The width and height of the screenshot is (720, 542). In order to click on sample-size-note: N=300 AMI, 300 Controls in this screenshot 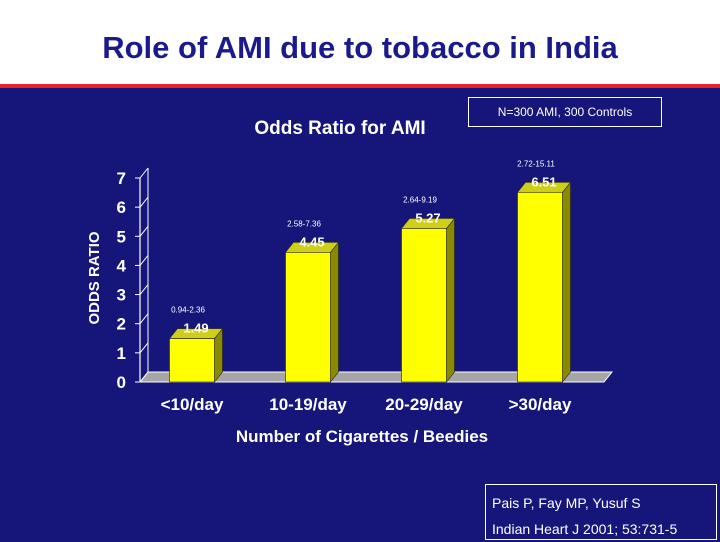, I will do `click(565, 112)`.